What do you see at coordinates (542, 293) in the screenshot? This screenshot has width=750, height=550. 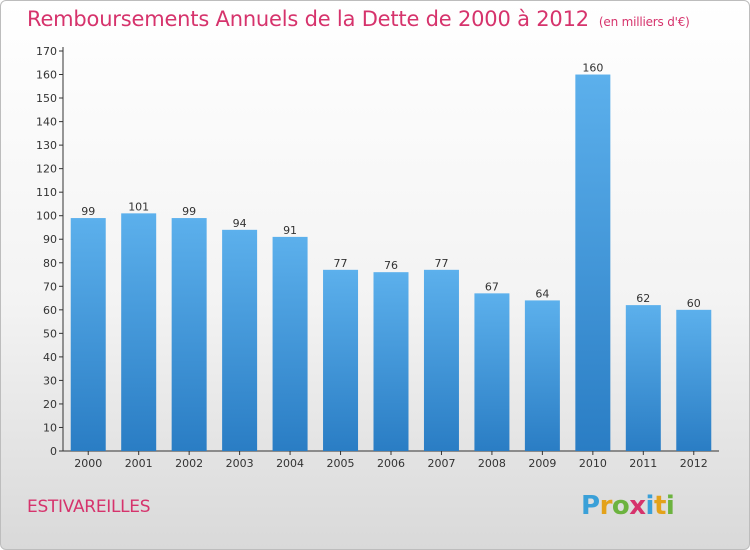 I see `value-label-2009: 64` at bounding box center [542, 293].